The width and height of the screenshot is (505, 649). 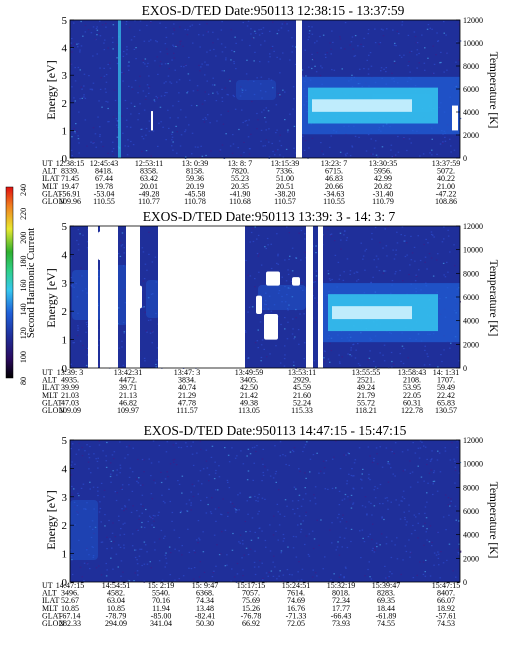 I want to click on table-cell: 52.67, so click(x=70, y=600).